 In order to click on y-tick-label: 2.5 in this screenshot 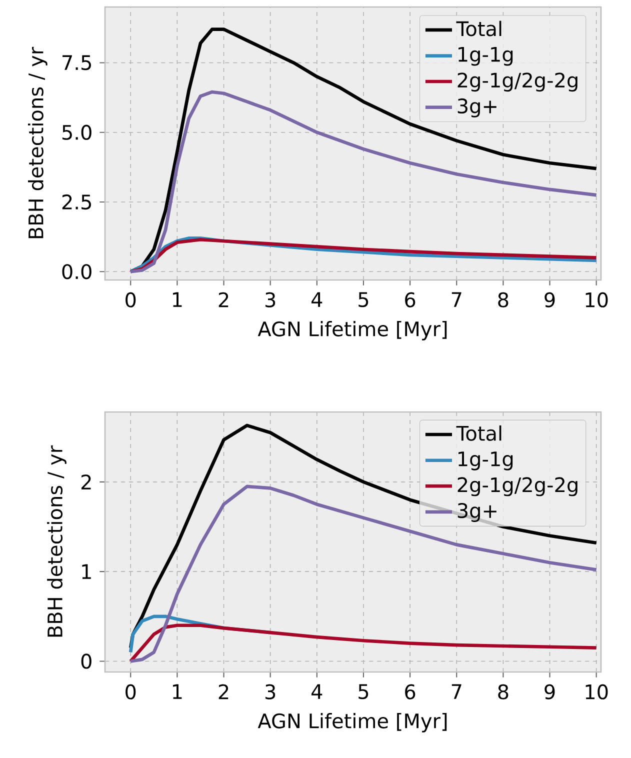, I will do `click(76, 202)`.